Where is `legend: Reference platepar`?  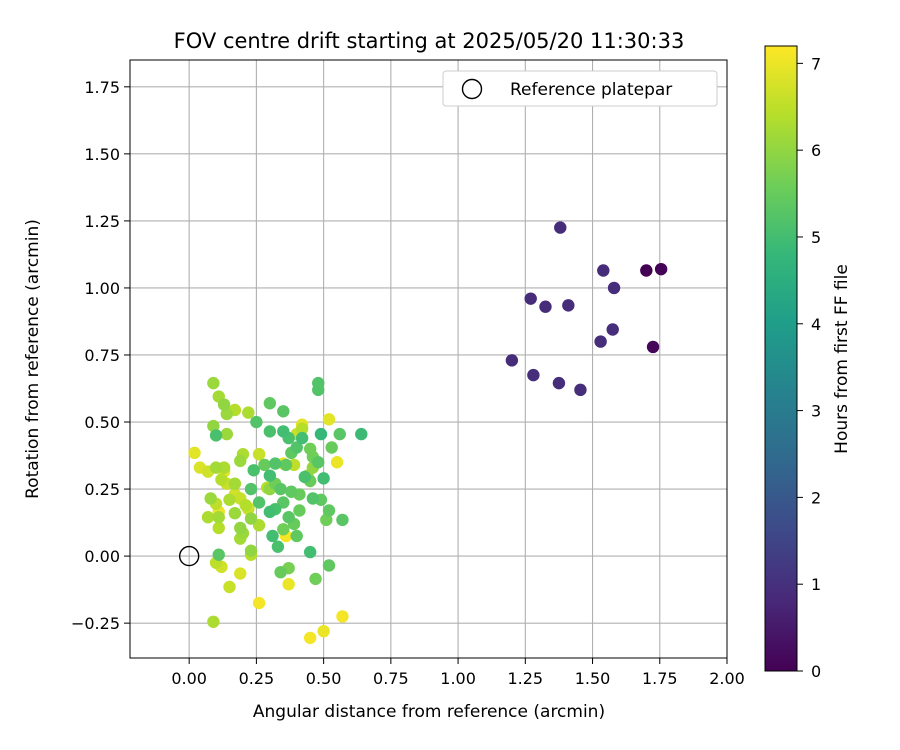 legend: Reference platepar is located at coordinates (580, 88).